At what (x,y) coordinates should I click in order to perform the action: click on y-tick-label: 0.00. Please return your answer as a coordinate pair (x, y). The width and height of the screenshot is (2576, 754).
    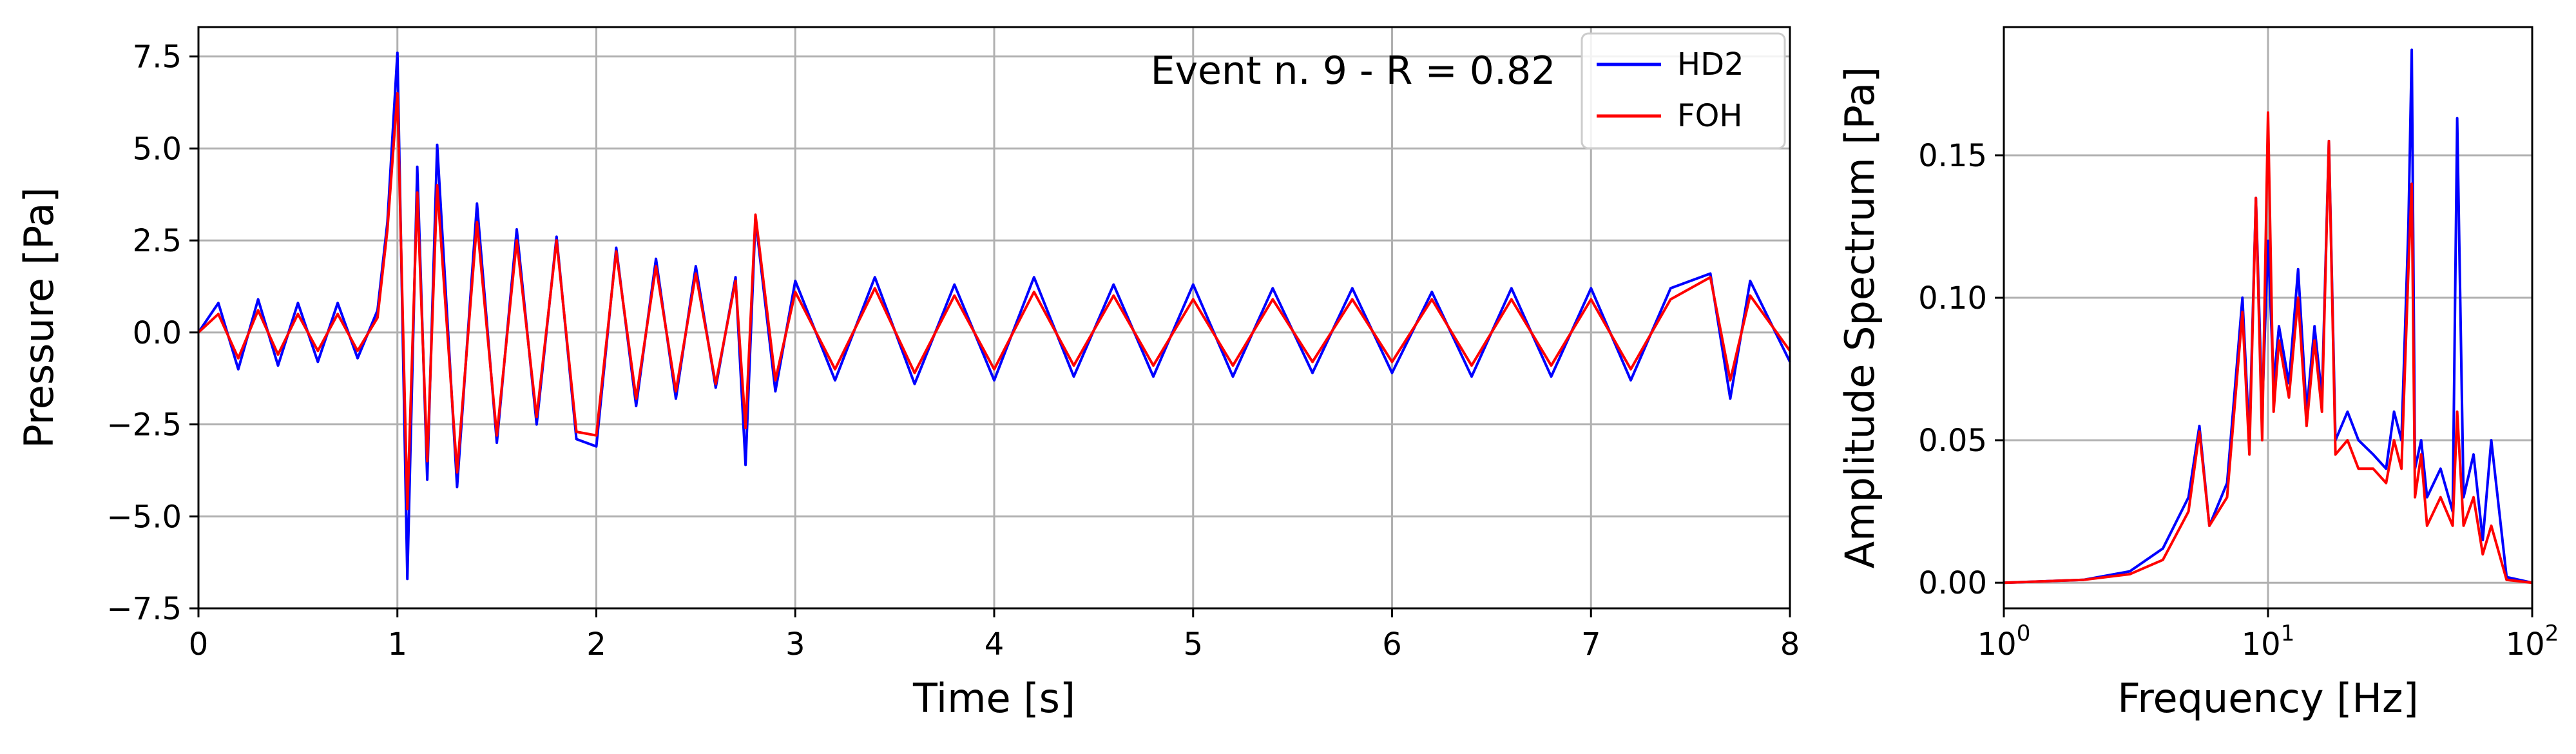
    Looking at the image, I should click on (1952, 583).